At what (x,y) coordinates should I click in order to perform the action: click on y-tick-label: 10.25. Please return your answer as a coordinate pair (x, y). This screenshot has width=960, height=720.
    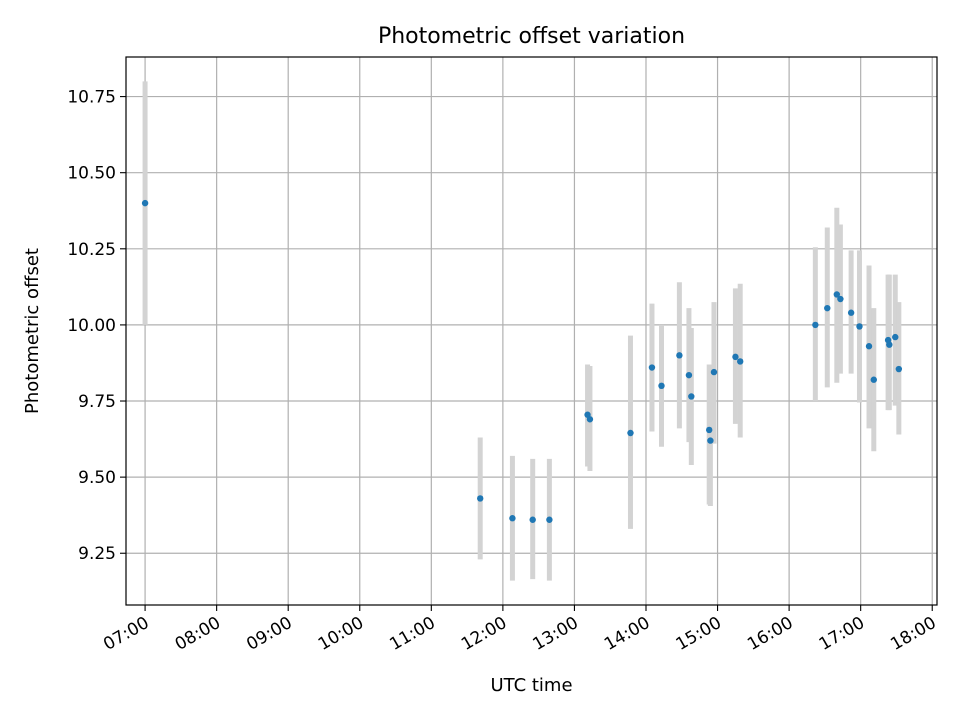
    Looking at the image, I should click on (91, 250).